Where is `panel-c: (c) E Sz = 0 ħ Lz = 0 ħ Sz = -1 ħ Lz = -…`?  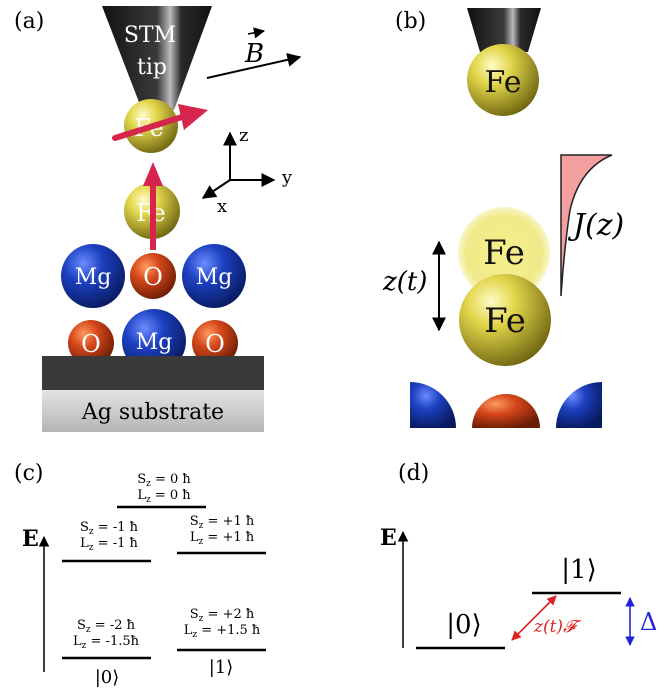 panel-c: (c) E Sz = 0 ħ Lz = 0 ħ Sz = -1 ħ Lz = -… is located at coordinates (140, 574).